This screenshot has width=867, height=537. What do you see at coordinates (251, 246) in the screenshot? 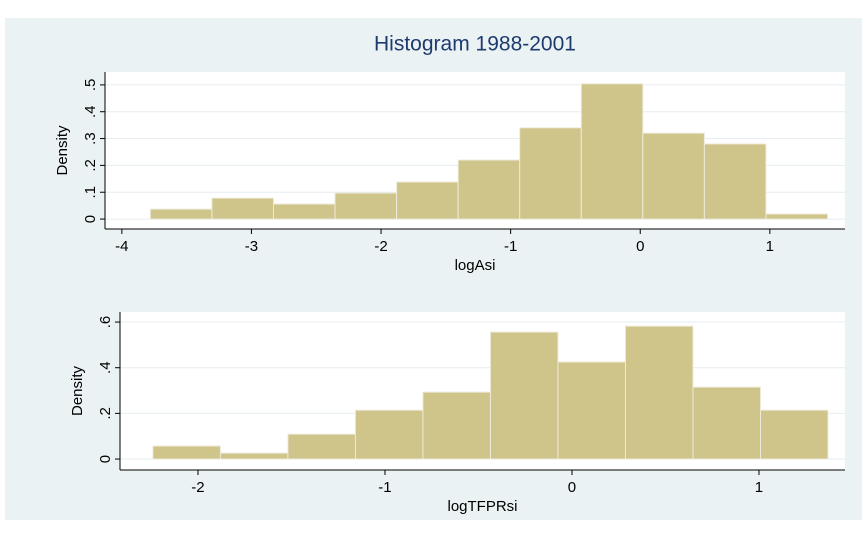
I see `x-tick-label: -3` at bounding box center [251, 246].